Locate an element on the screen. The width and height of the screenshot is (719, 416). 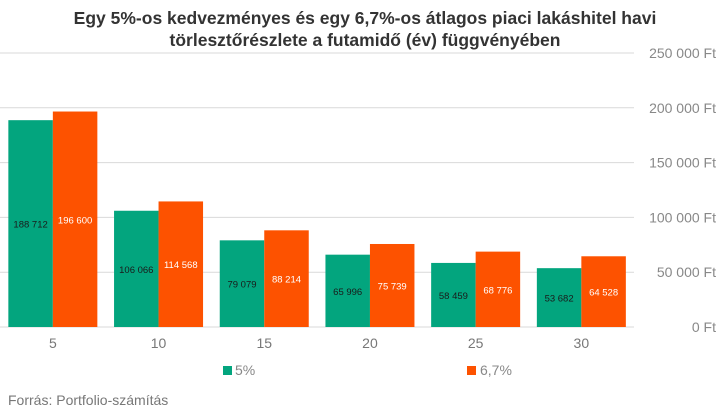
y-tick-label: 50 000 Ft is located at coordinates (686, 272).